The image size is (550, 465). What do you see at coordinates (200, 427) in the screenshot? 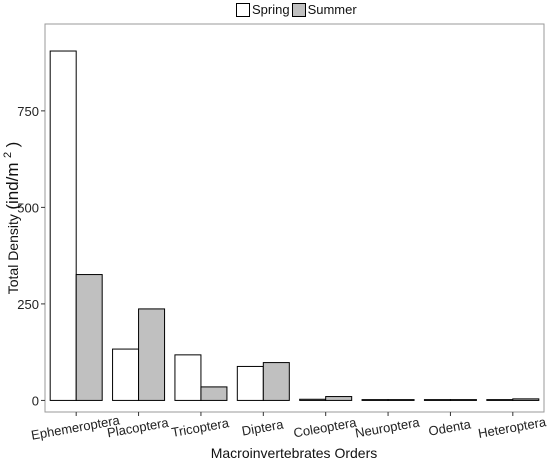
I see `x-tick-label: Tricoptera` at bounding box center [200, 427].